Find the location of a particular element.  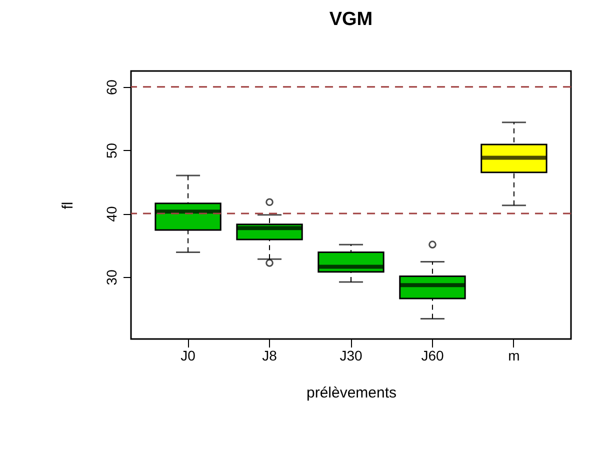

y-tick-label: 60 is located at coordinates (112, 87).